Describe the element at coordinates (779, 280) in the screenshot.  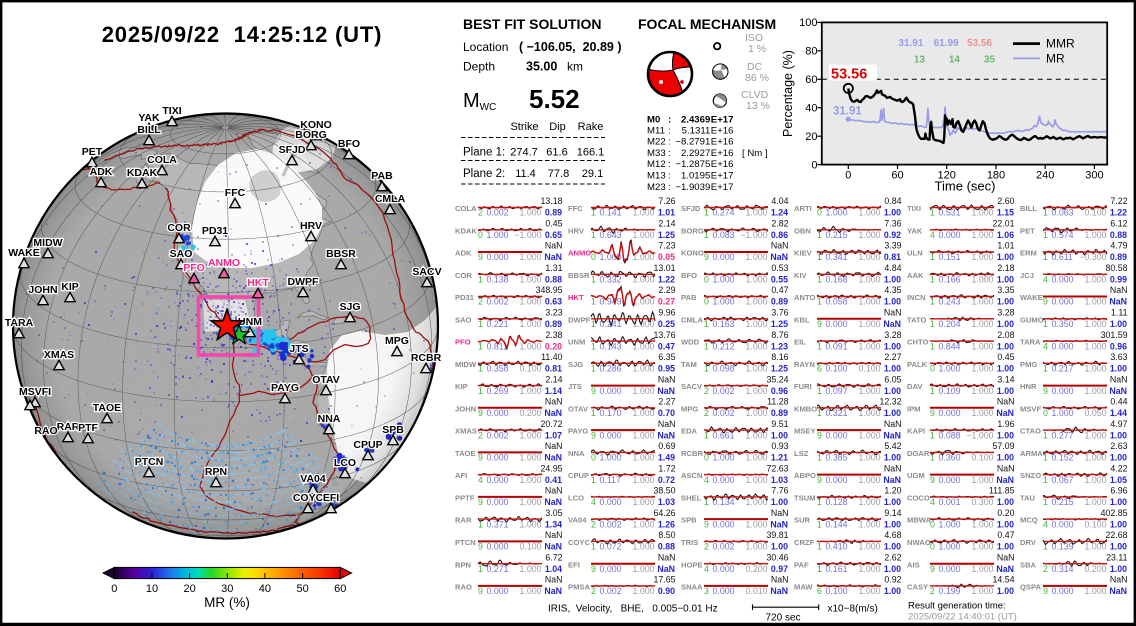
I see `svg-text: 0.55` at that location.